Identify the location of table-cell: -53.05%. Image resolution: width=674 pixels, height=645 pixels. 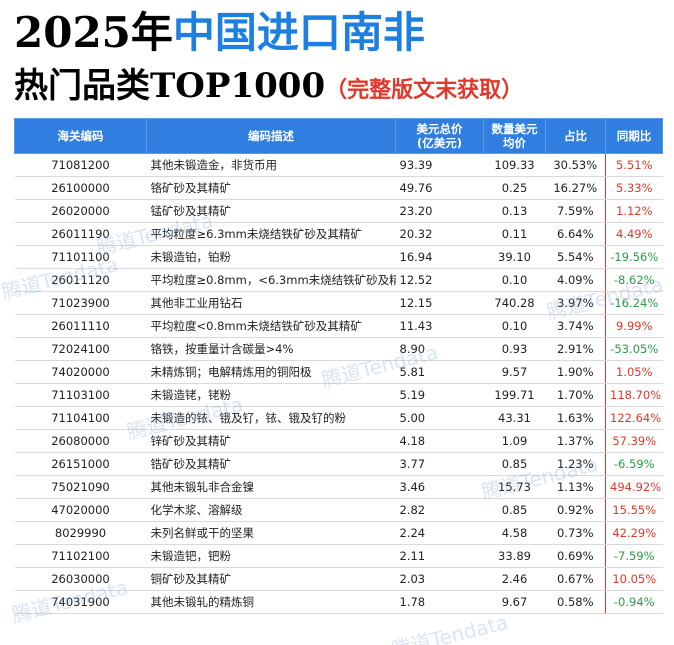
(634, 349).